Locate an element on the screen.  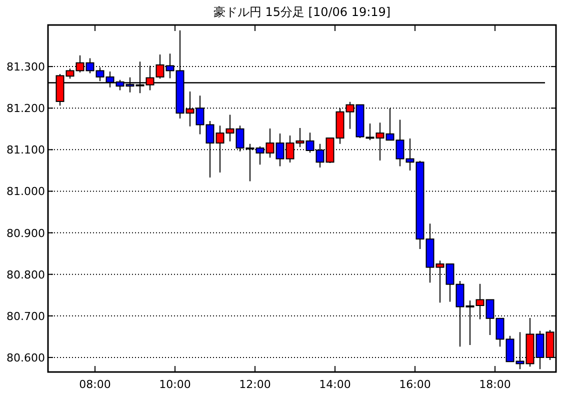
xtick: 10:00 is located at coordinates (175, 384).